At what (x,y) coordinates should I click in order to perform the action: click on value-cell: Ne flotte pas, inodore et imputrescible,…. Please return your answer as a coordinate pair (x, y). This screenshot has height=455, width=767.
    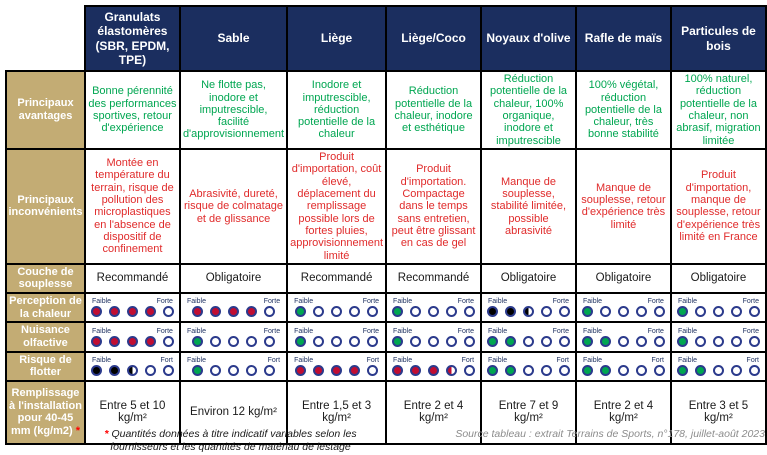
    Looking at the image, I should click on (233, 110).